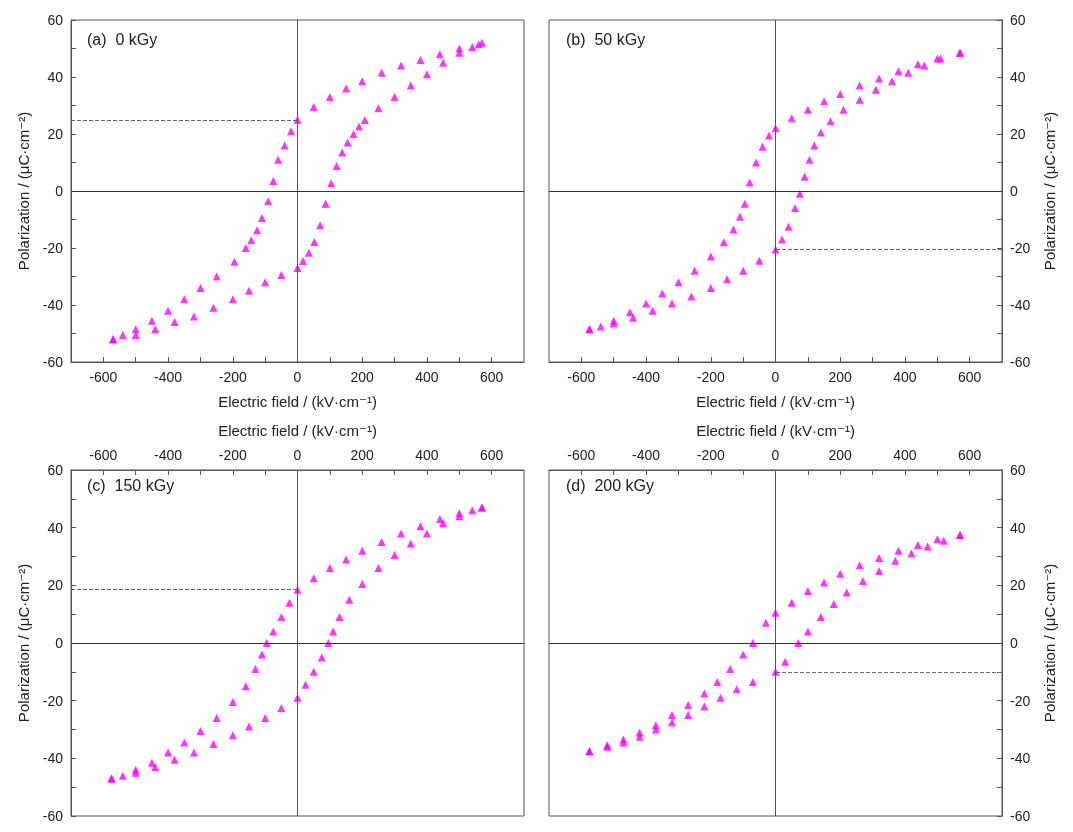  I want to click on chart-title: (d) 200 kGy, so click(610, 485).